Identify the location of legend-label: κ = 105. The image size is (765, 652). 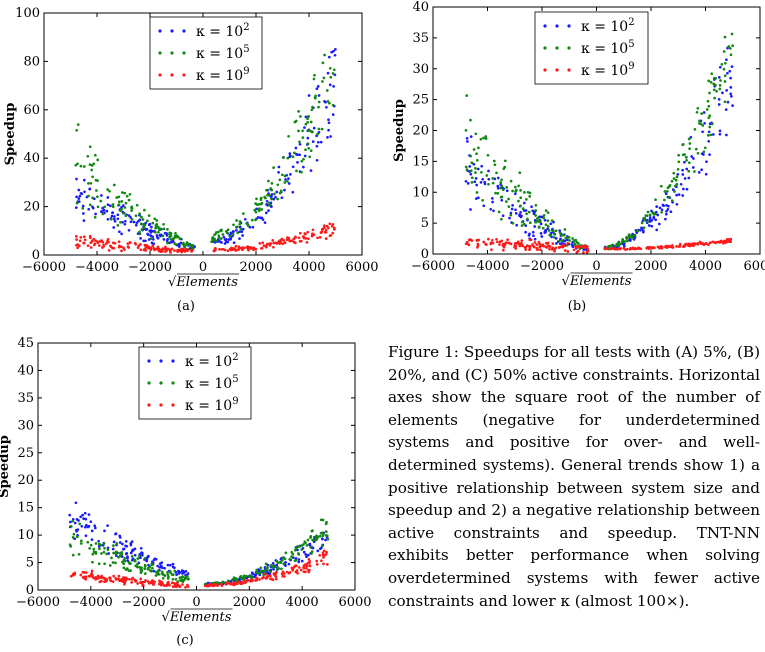
(223, 53).